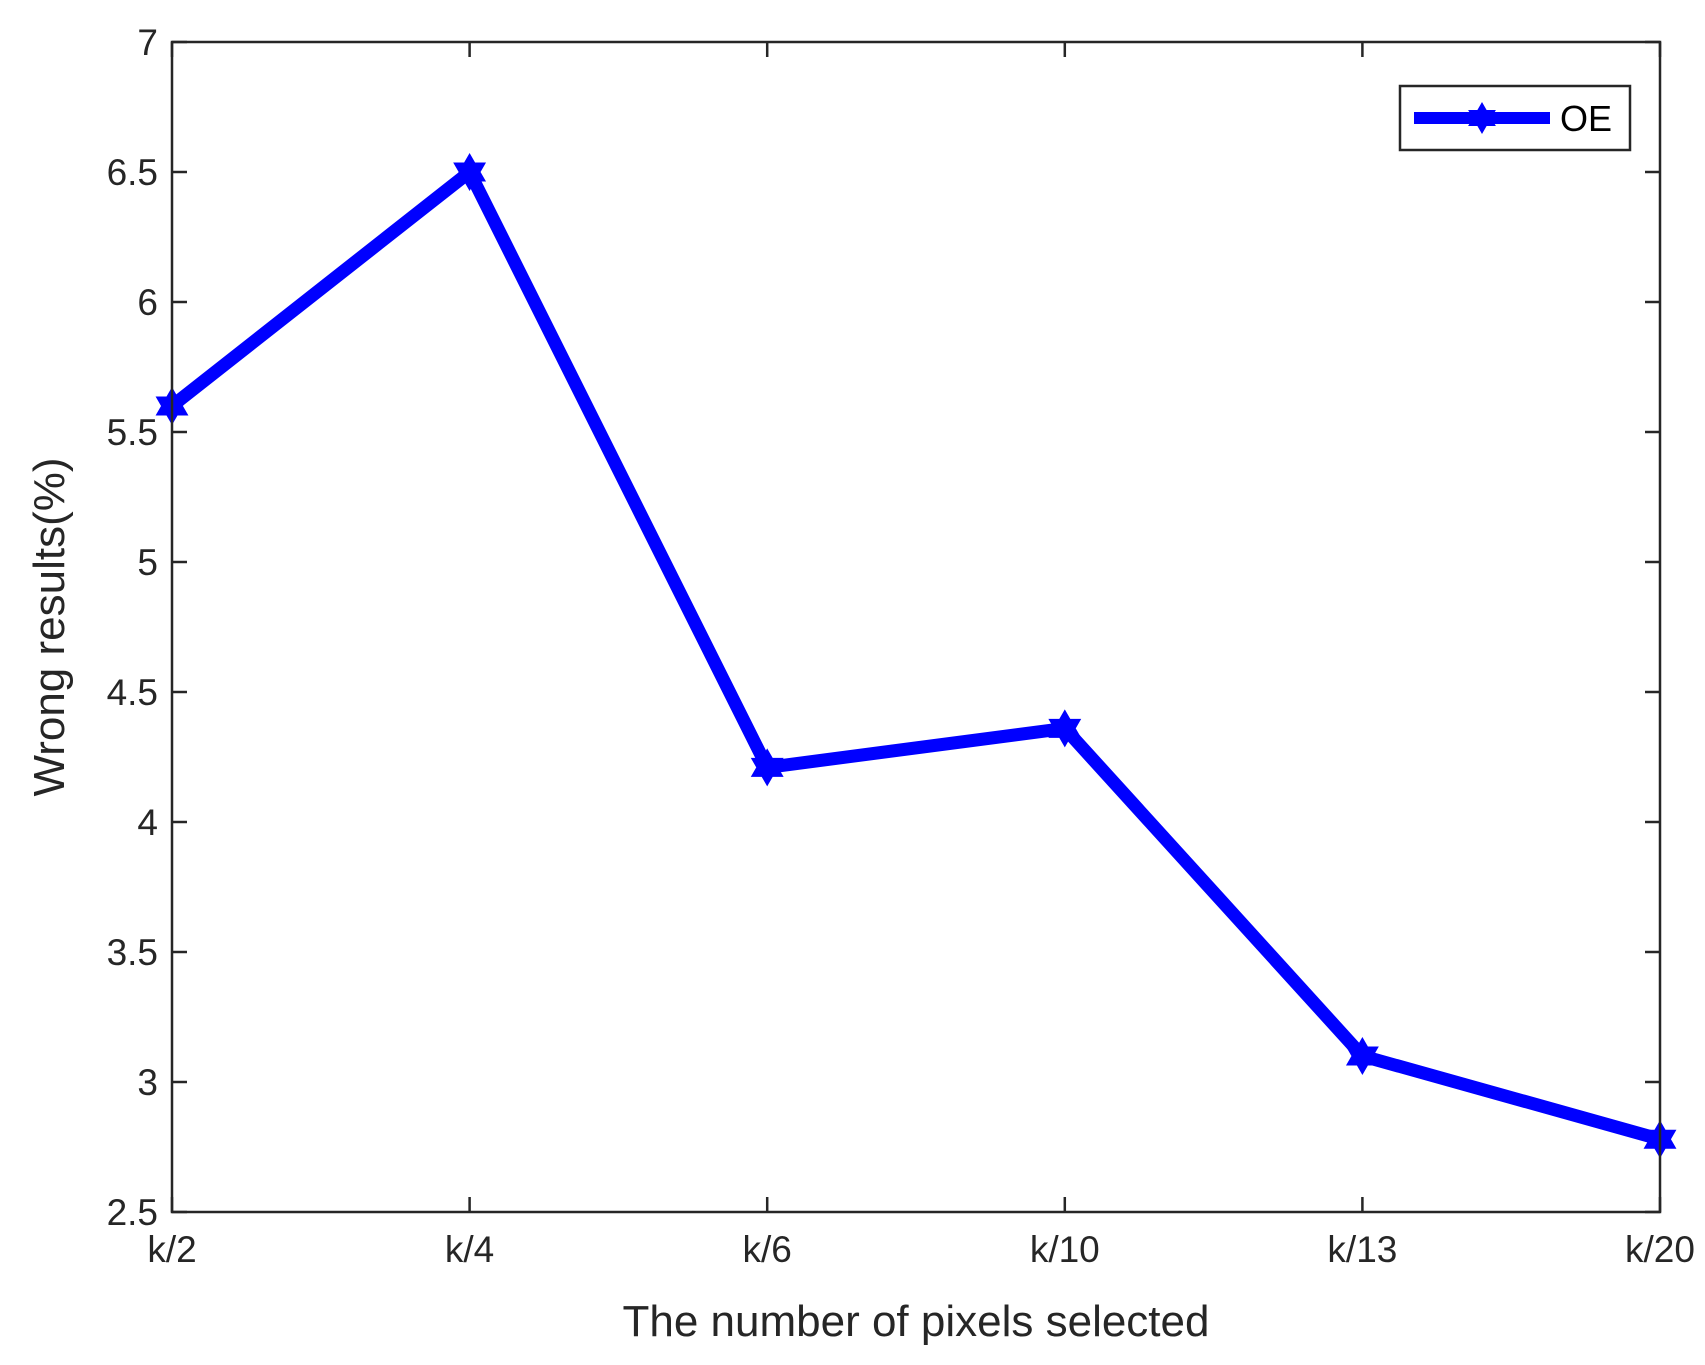  Describe the element at coordinates (132, 627) in the screenshot. I see `y-tick-labels: 2.5 3 3.5 4 4.5 5 5.5 6 6.5 7` at that location.